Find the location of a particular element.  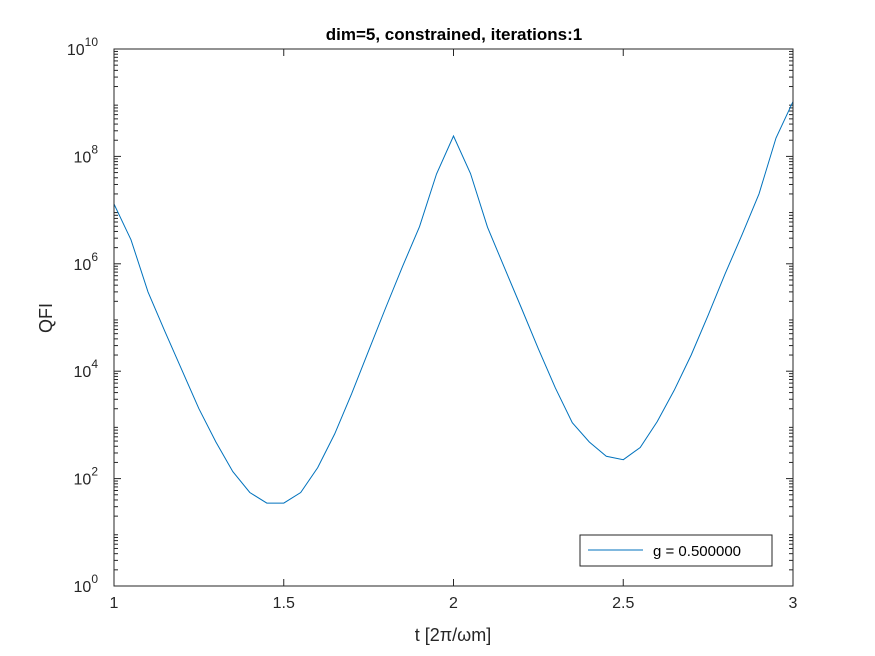

legend: g = 0.500000 is located at coordinates (676, 550).